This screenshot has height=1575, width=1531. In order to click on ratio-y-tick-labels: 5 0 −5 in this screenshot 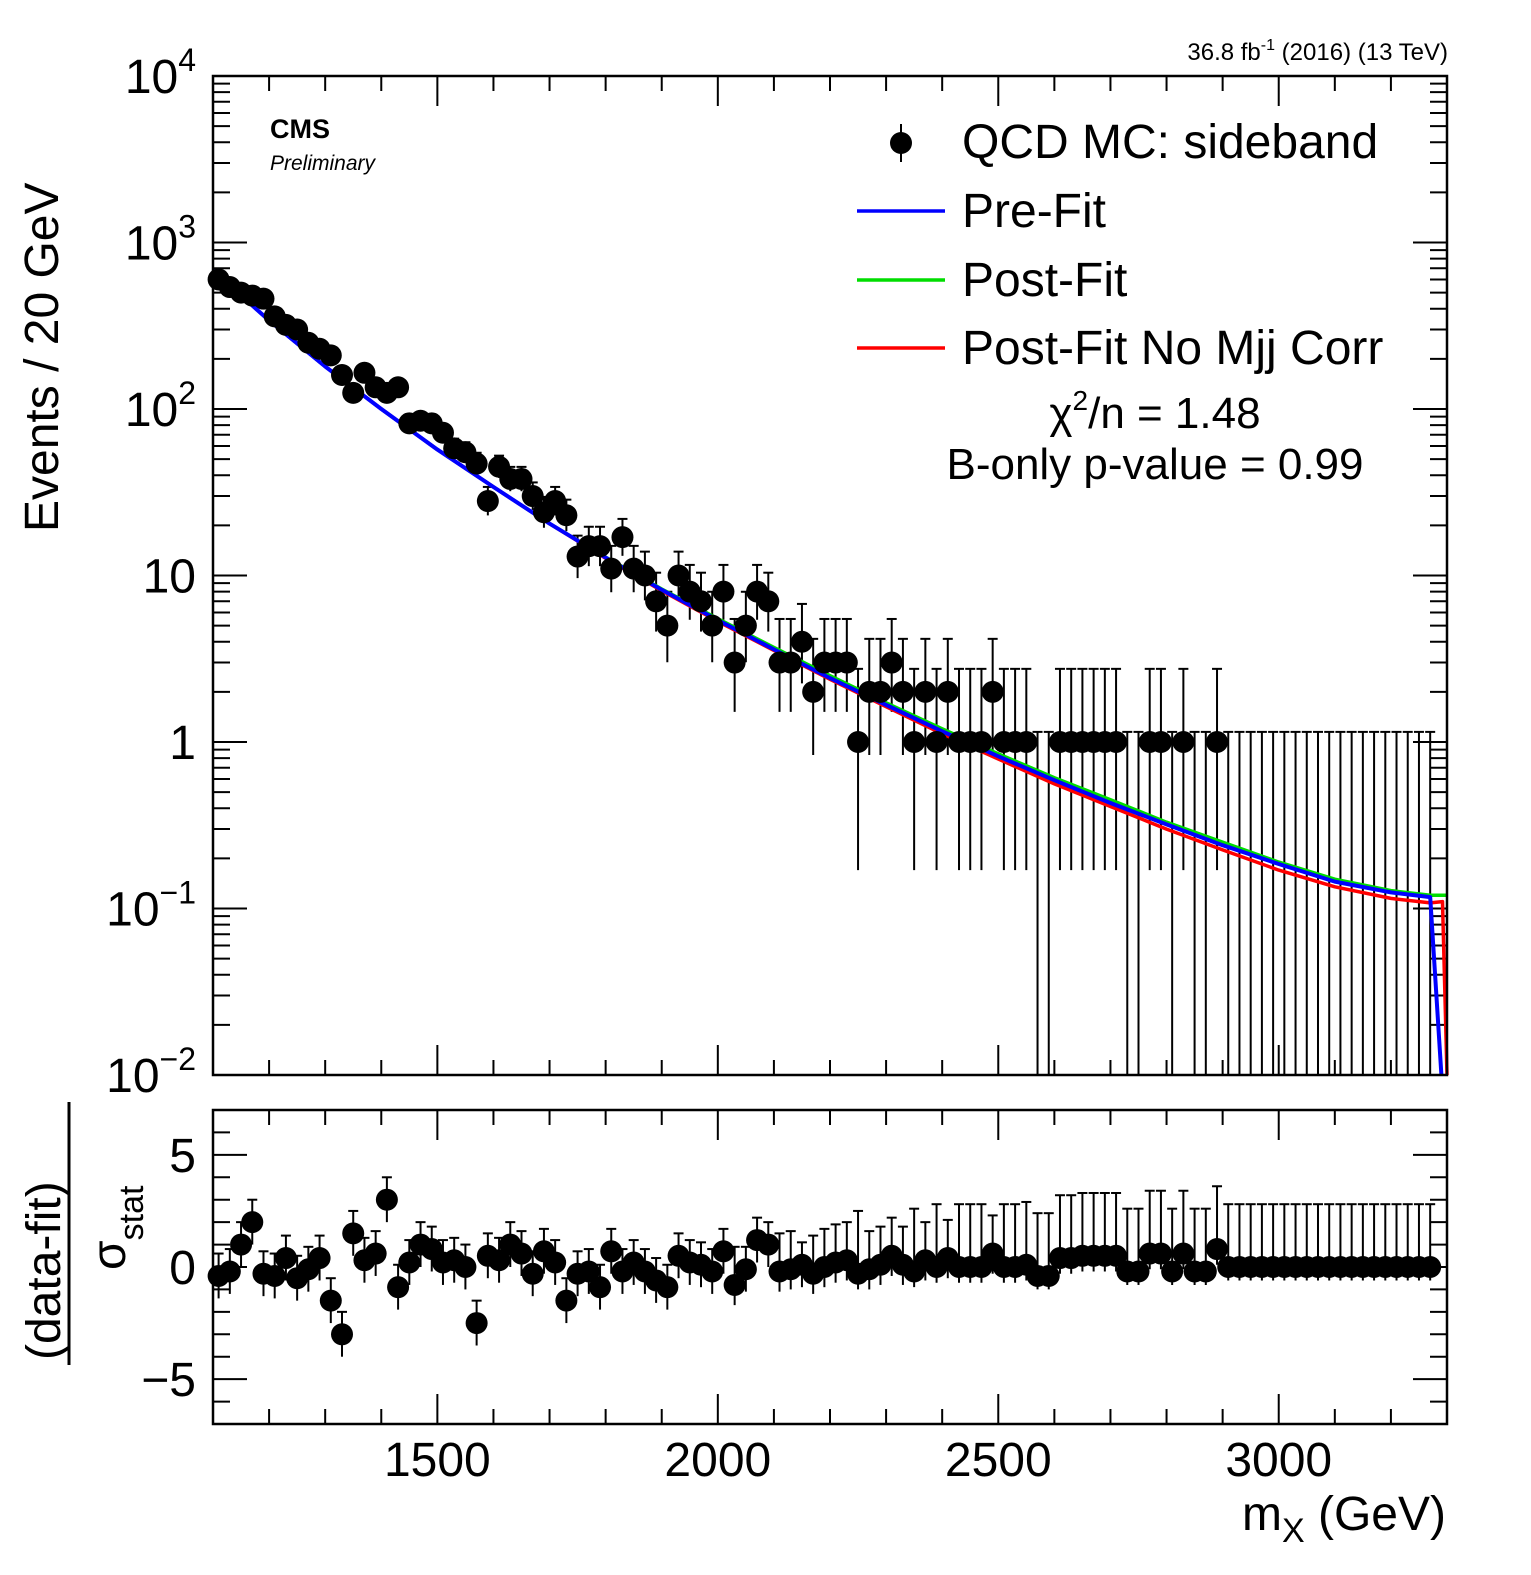, I will do `click(168, 1268)`.